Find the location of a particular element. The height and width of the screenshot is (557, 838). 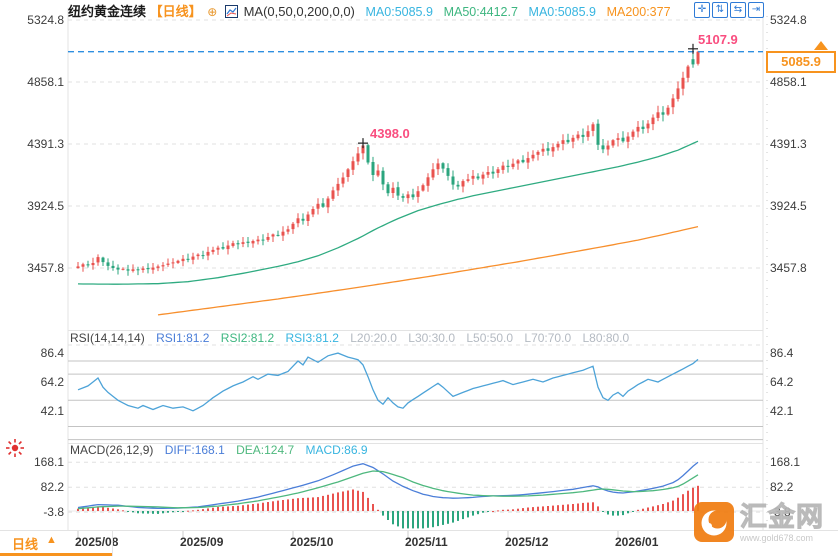

price-axis-left-label: 5324.8 is located at coordinates (45, 20).